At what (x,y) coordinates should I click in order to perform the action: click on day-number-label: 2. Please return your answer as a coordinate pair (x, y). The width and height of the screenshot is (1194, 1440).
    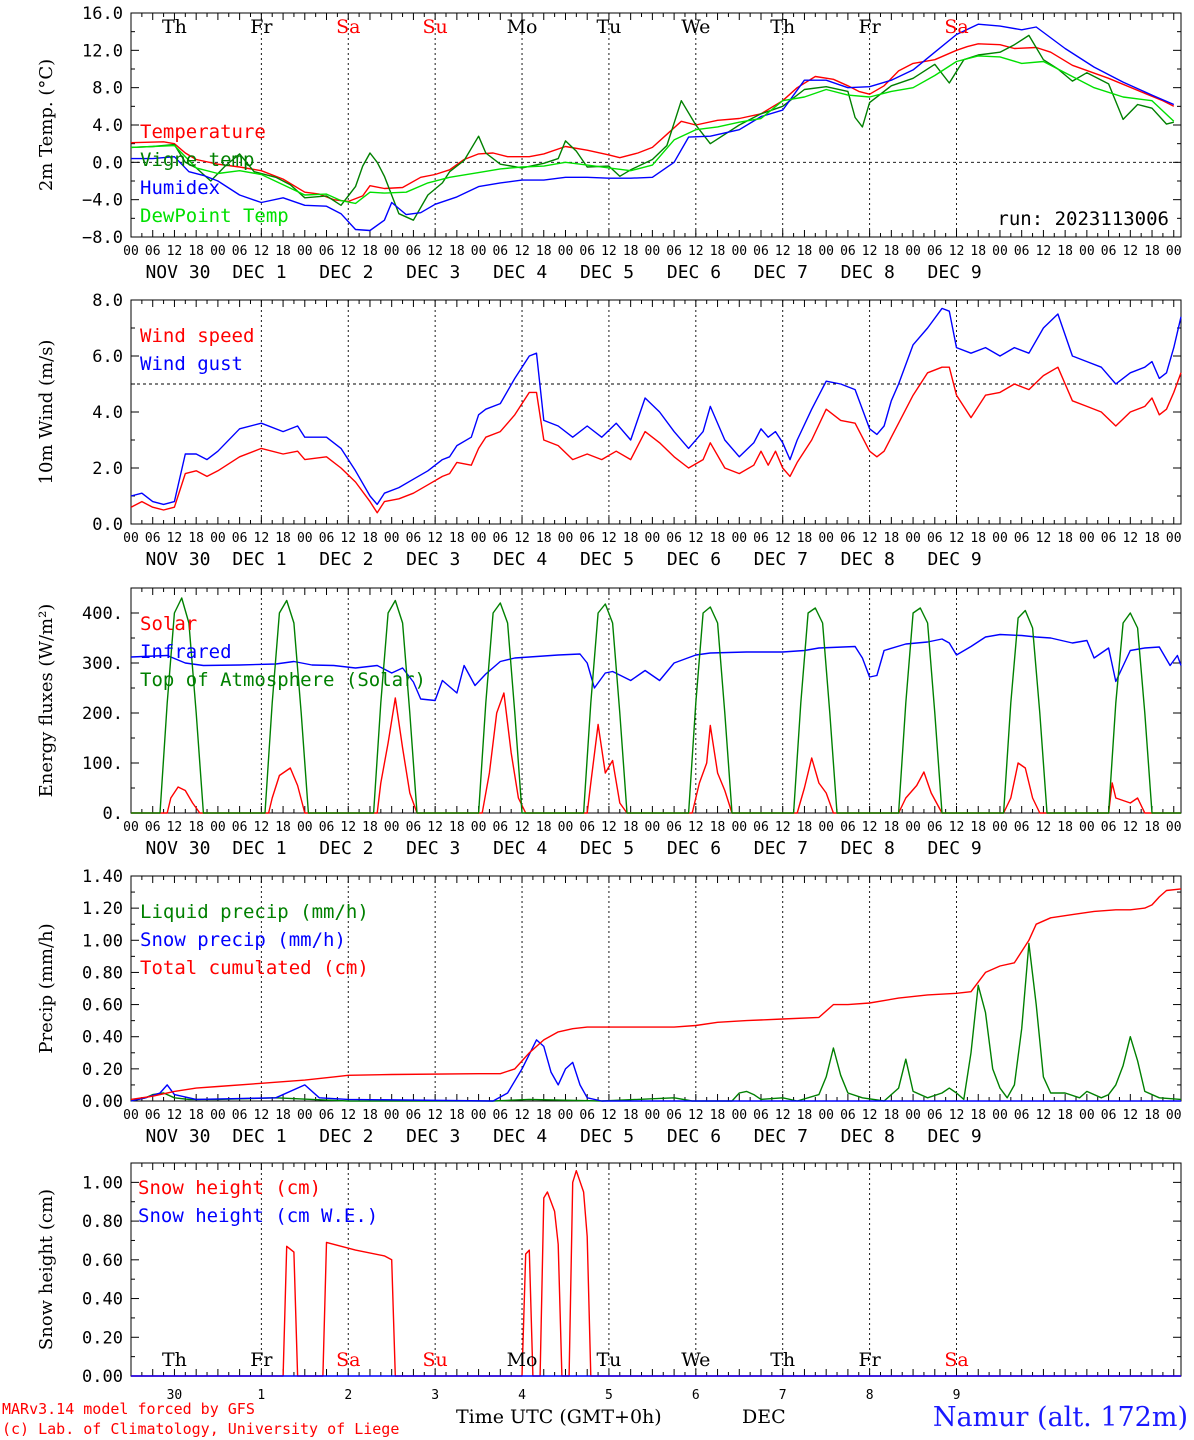
    Looking at the image, I should click on (348, 1395).